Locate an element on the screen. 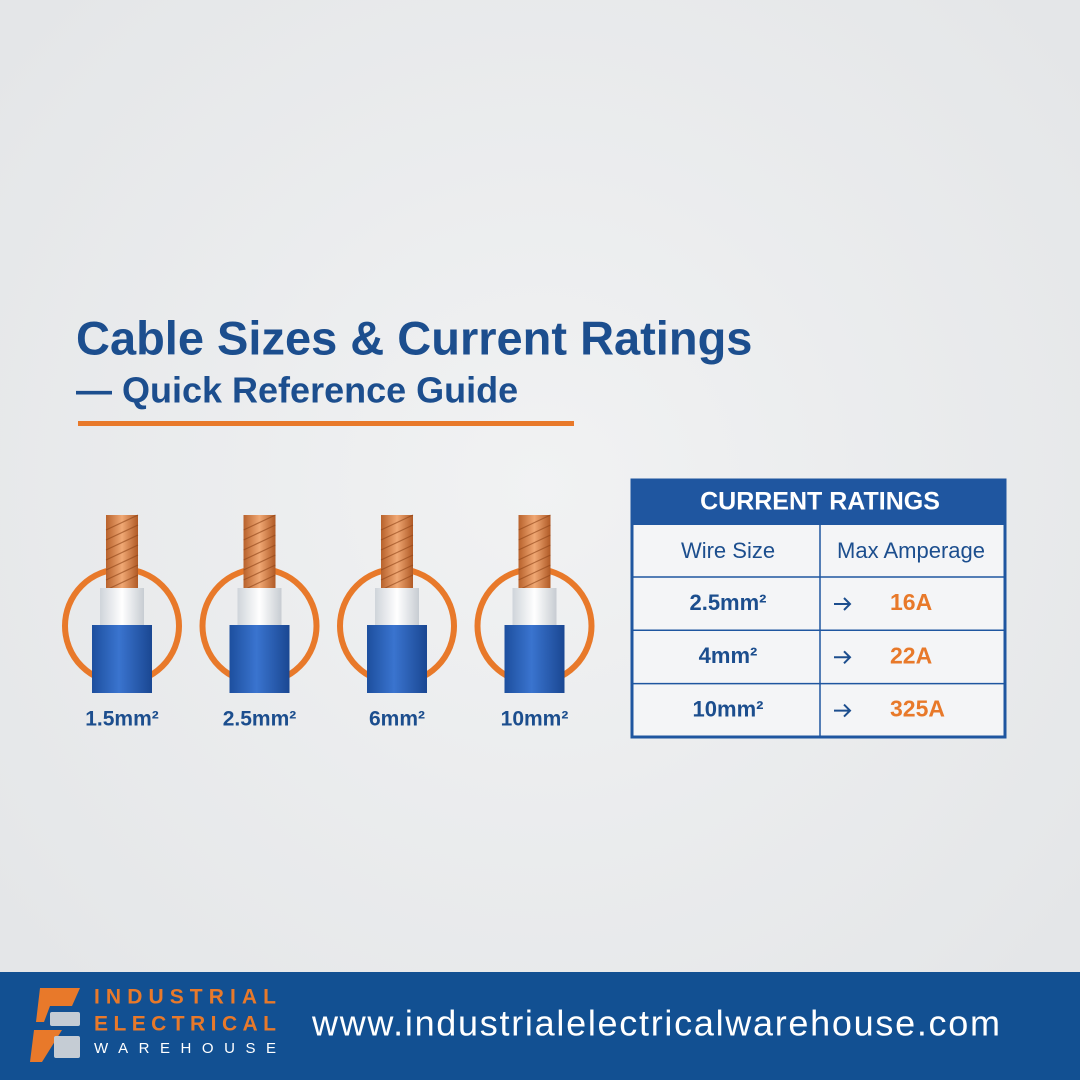 The width and height of the screenshot is (1080, 1080). max-amperage: 325A is located at coordinates (917, 709).